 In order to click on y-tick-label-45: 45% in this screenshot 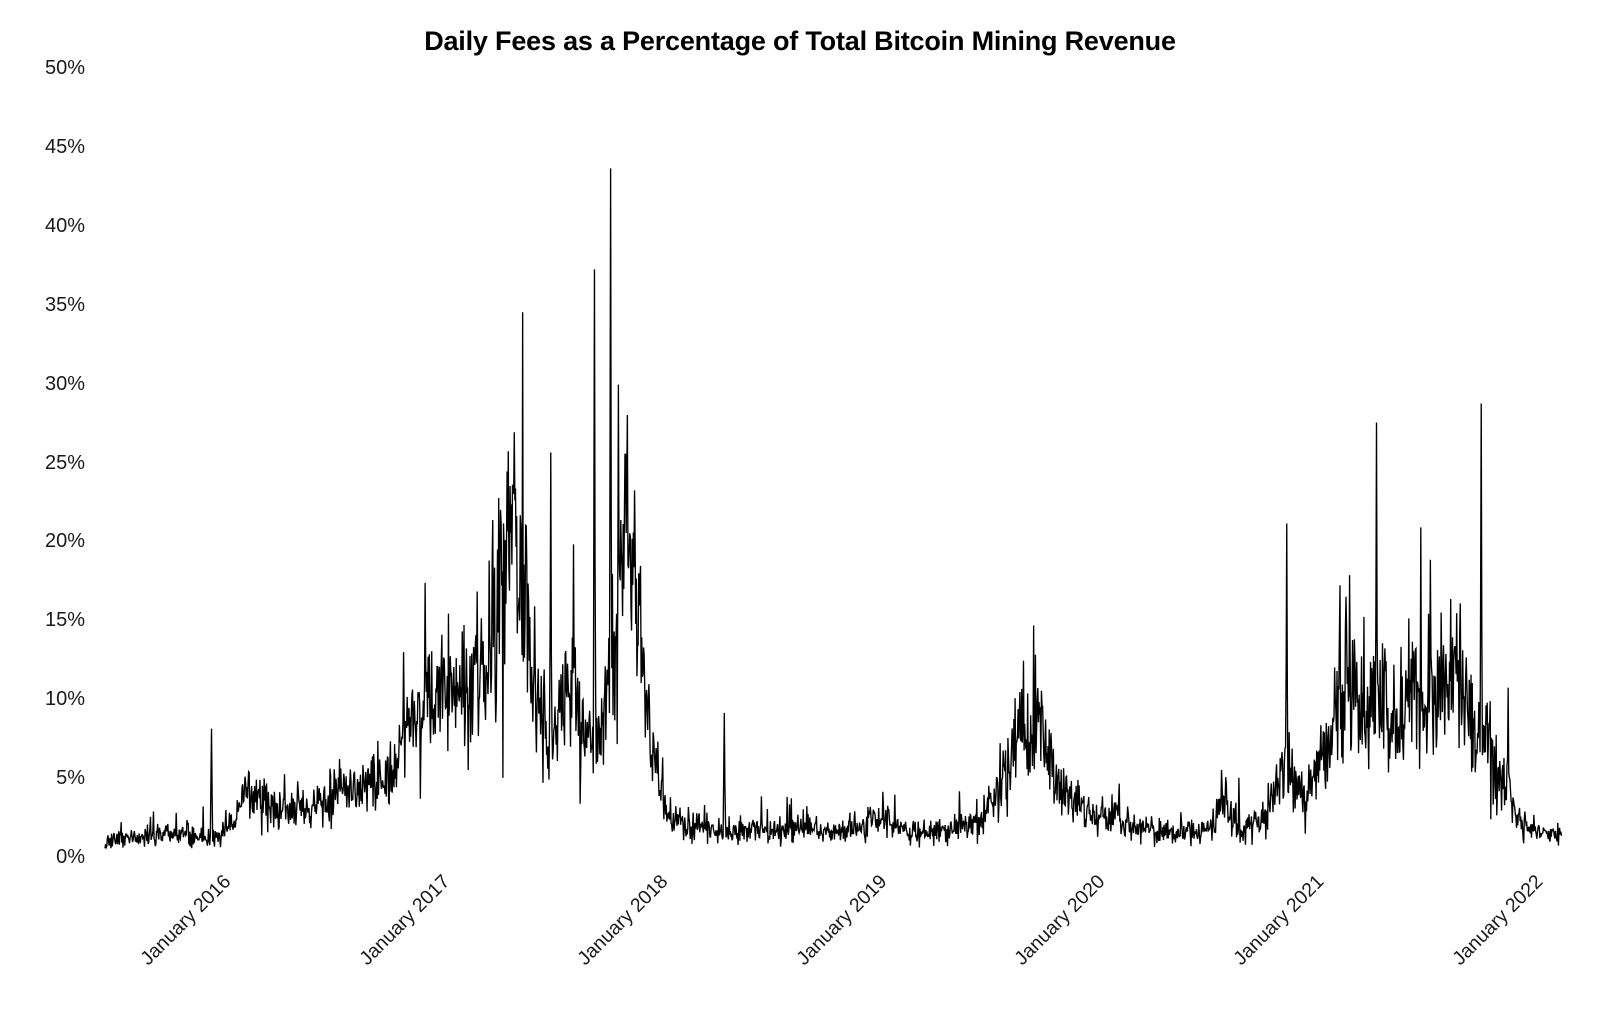, I will do `click(64, 146)`.